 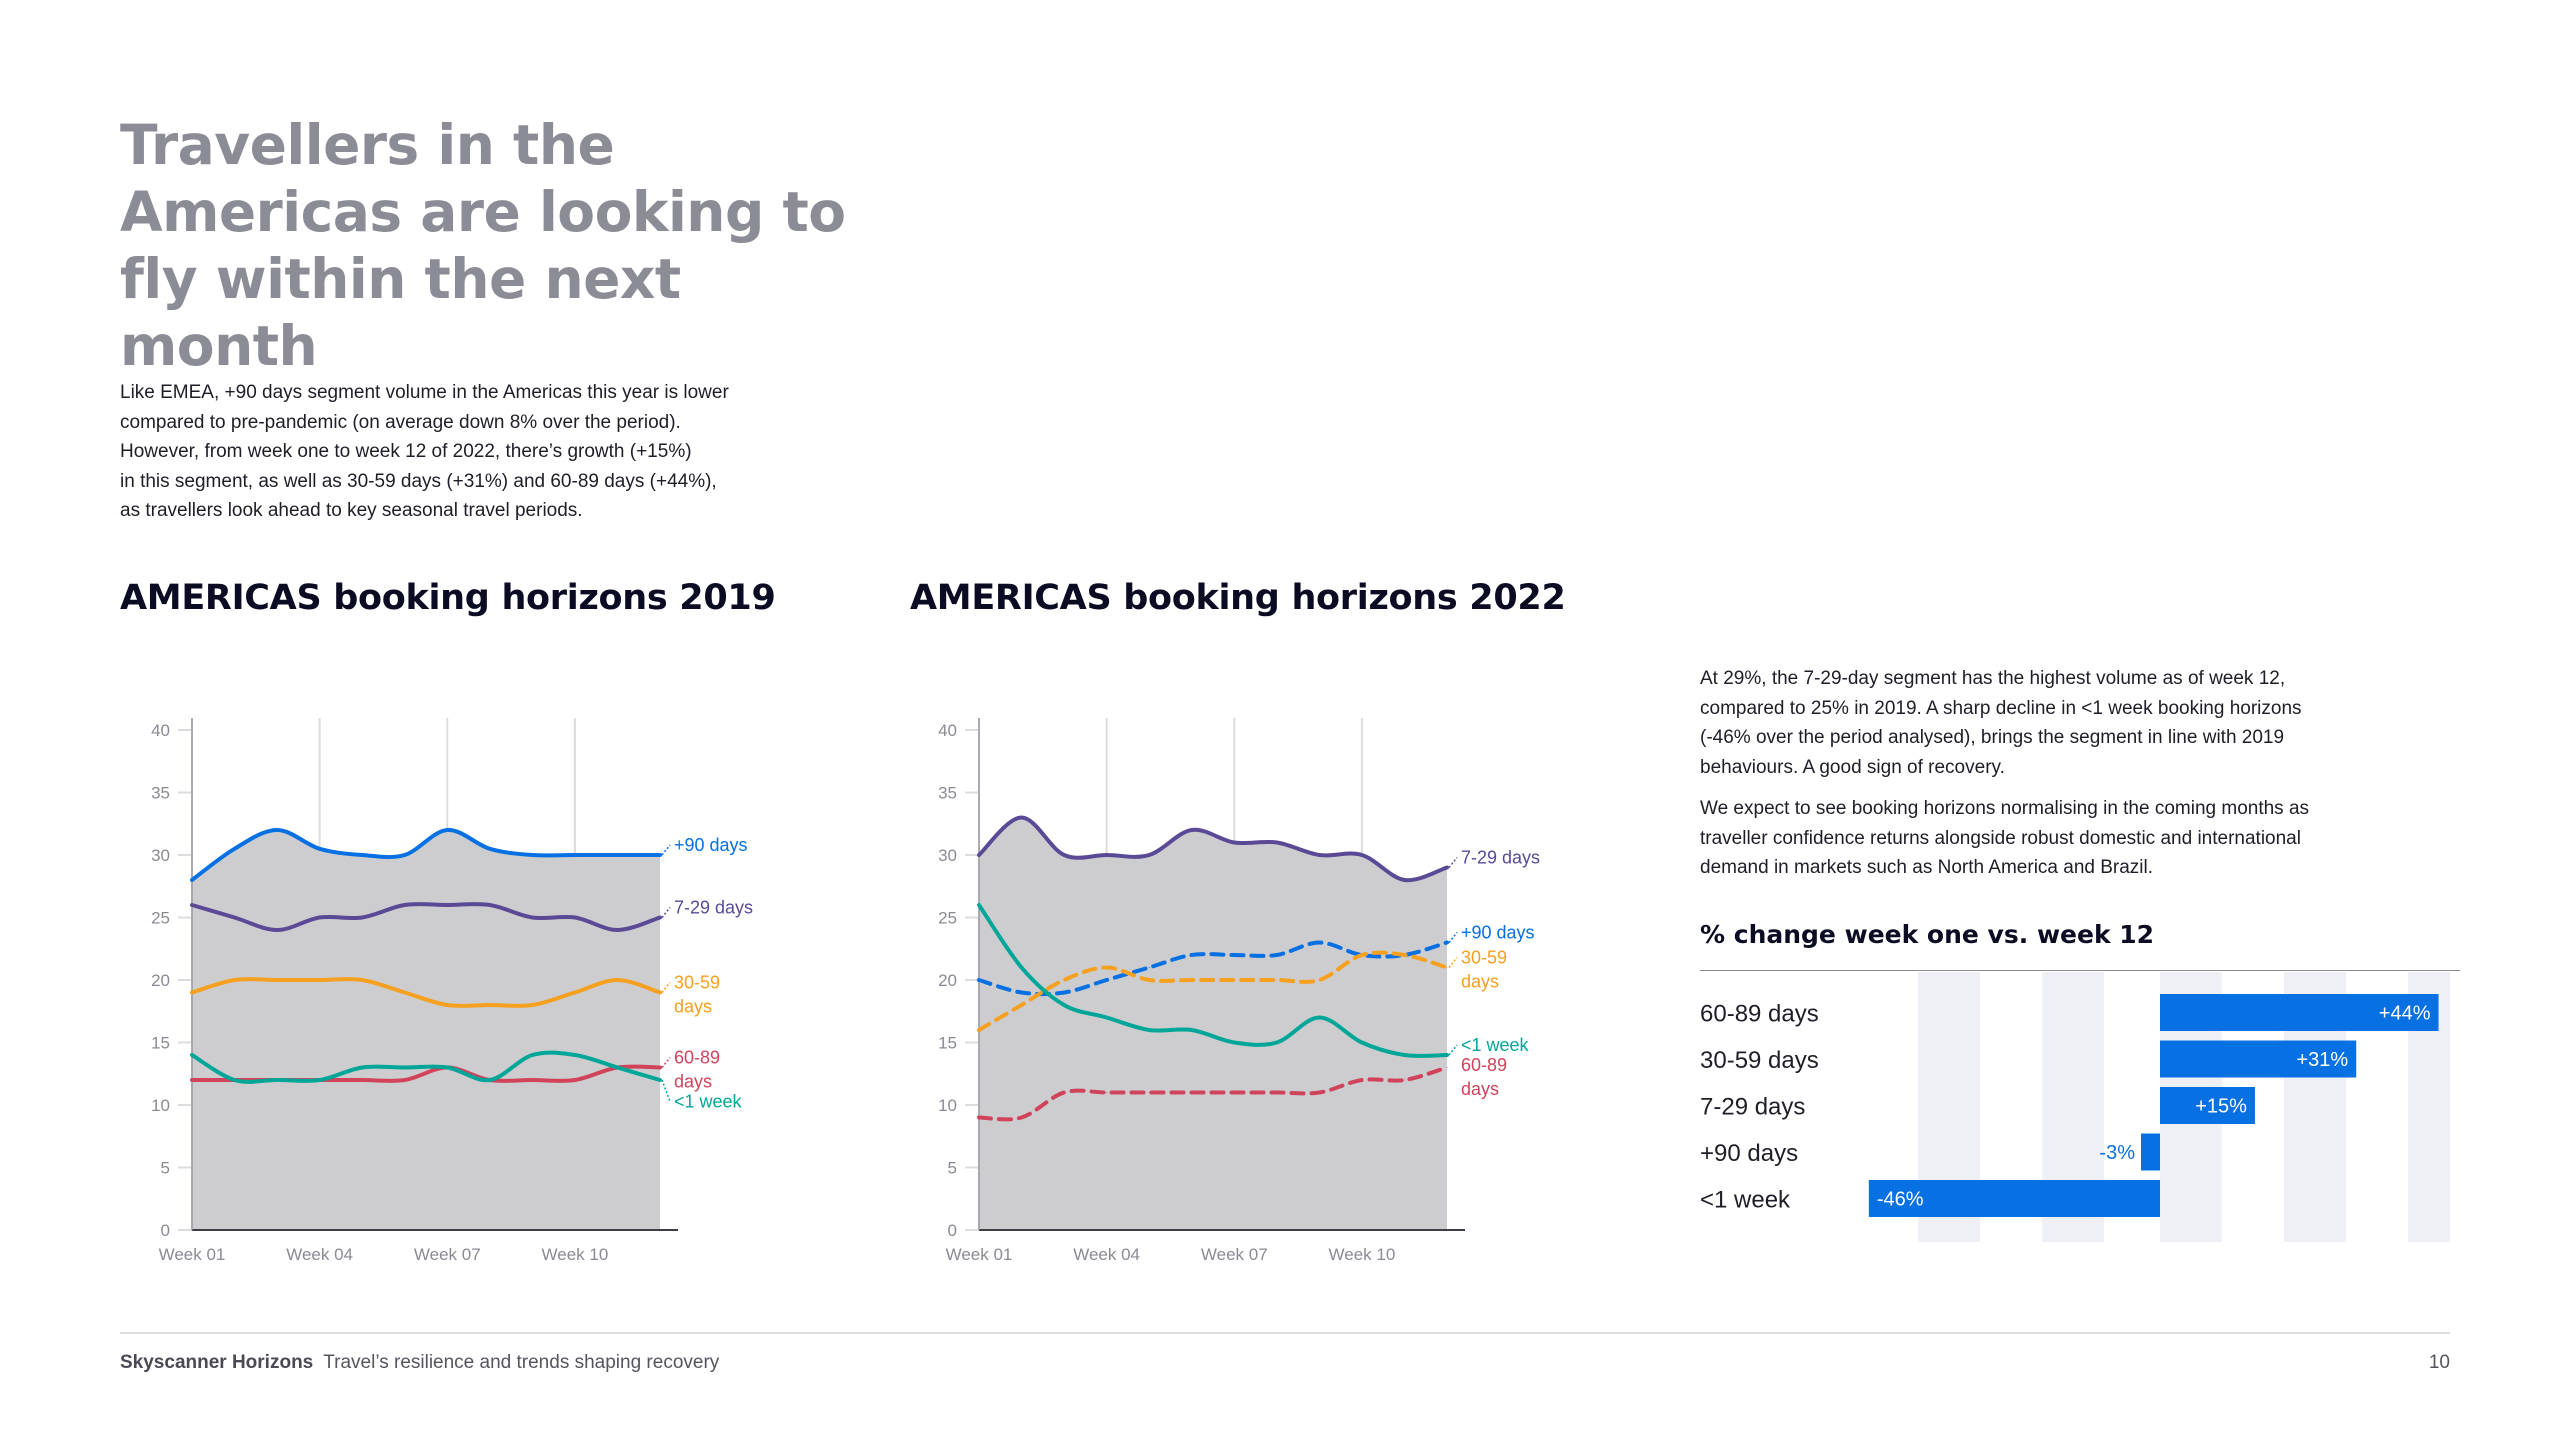 I want to click on c2019-x-tick-label: Week 07, so click(x=447, y=1254).